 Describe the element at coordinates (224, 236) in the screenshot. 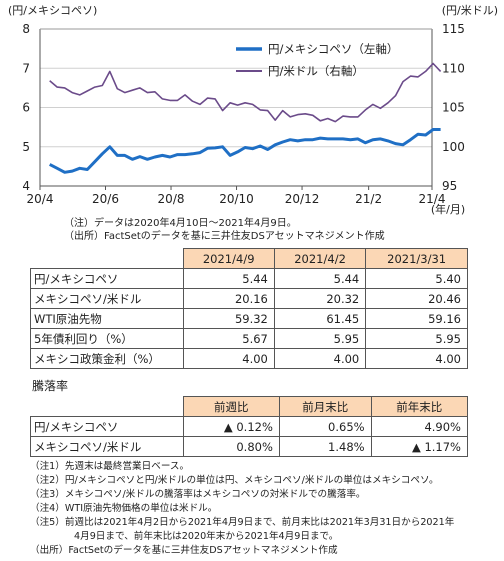

I see `chart-note-source: （出所）FactSetのデータを基に三井住友DSアセットマネジメント作成` at that location.